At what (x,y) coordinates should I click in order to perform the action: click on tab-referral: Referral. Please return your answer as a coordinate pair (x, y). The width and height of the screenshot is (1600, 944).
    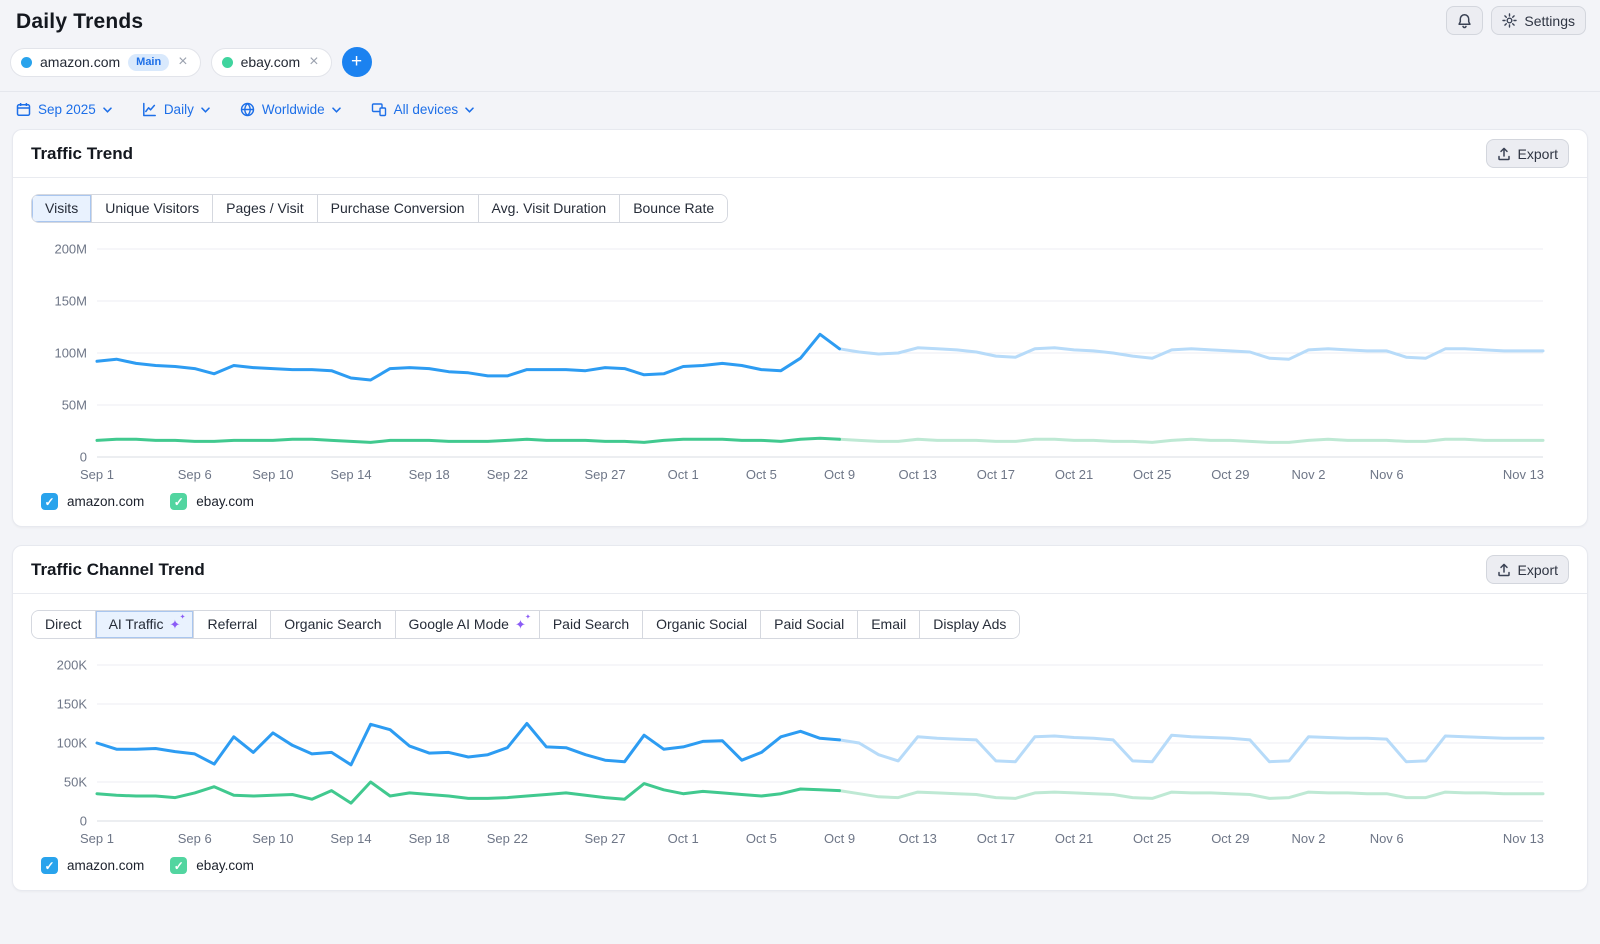
    Looking at the image, I should click on (233, 624).